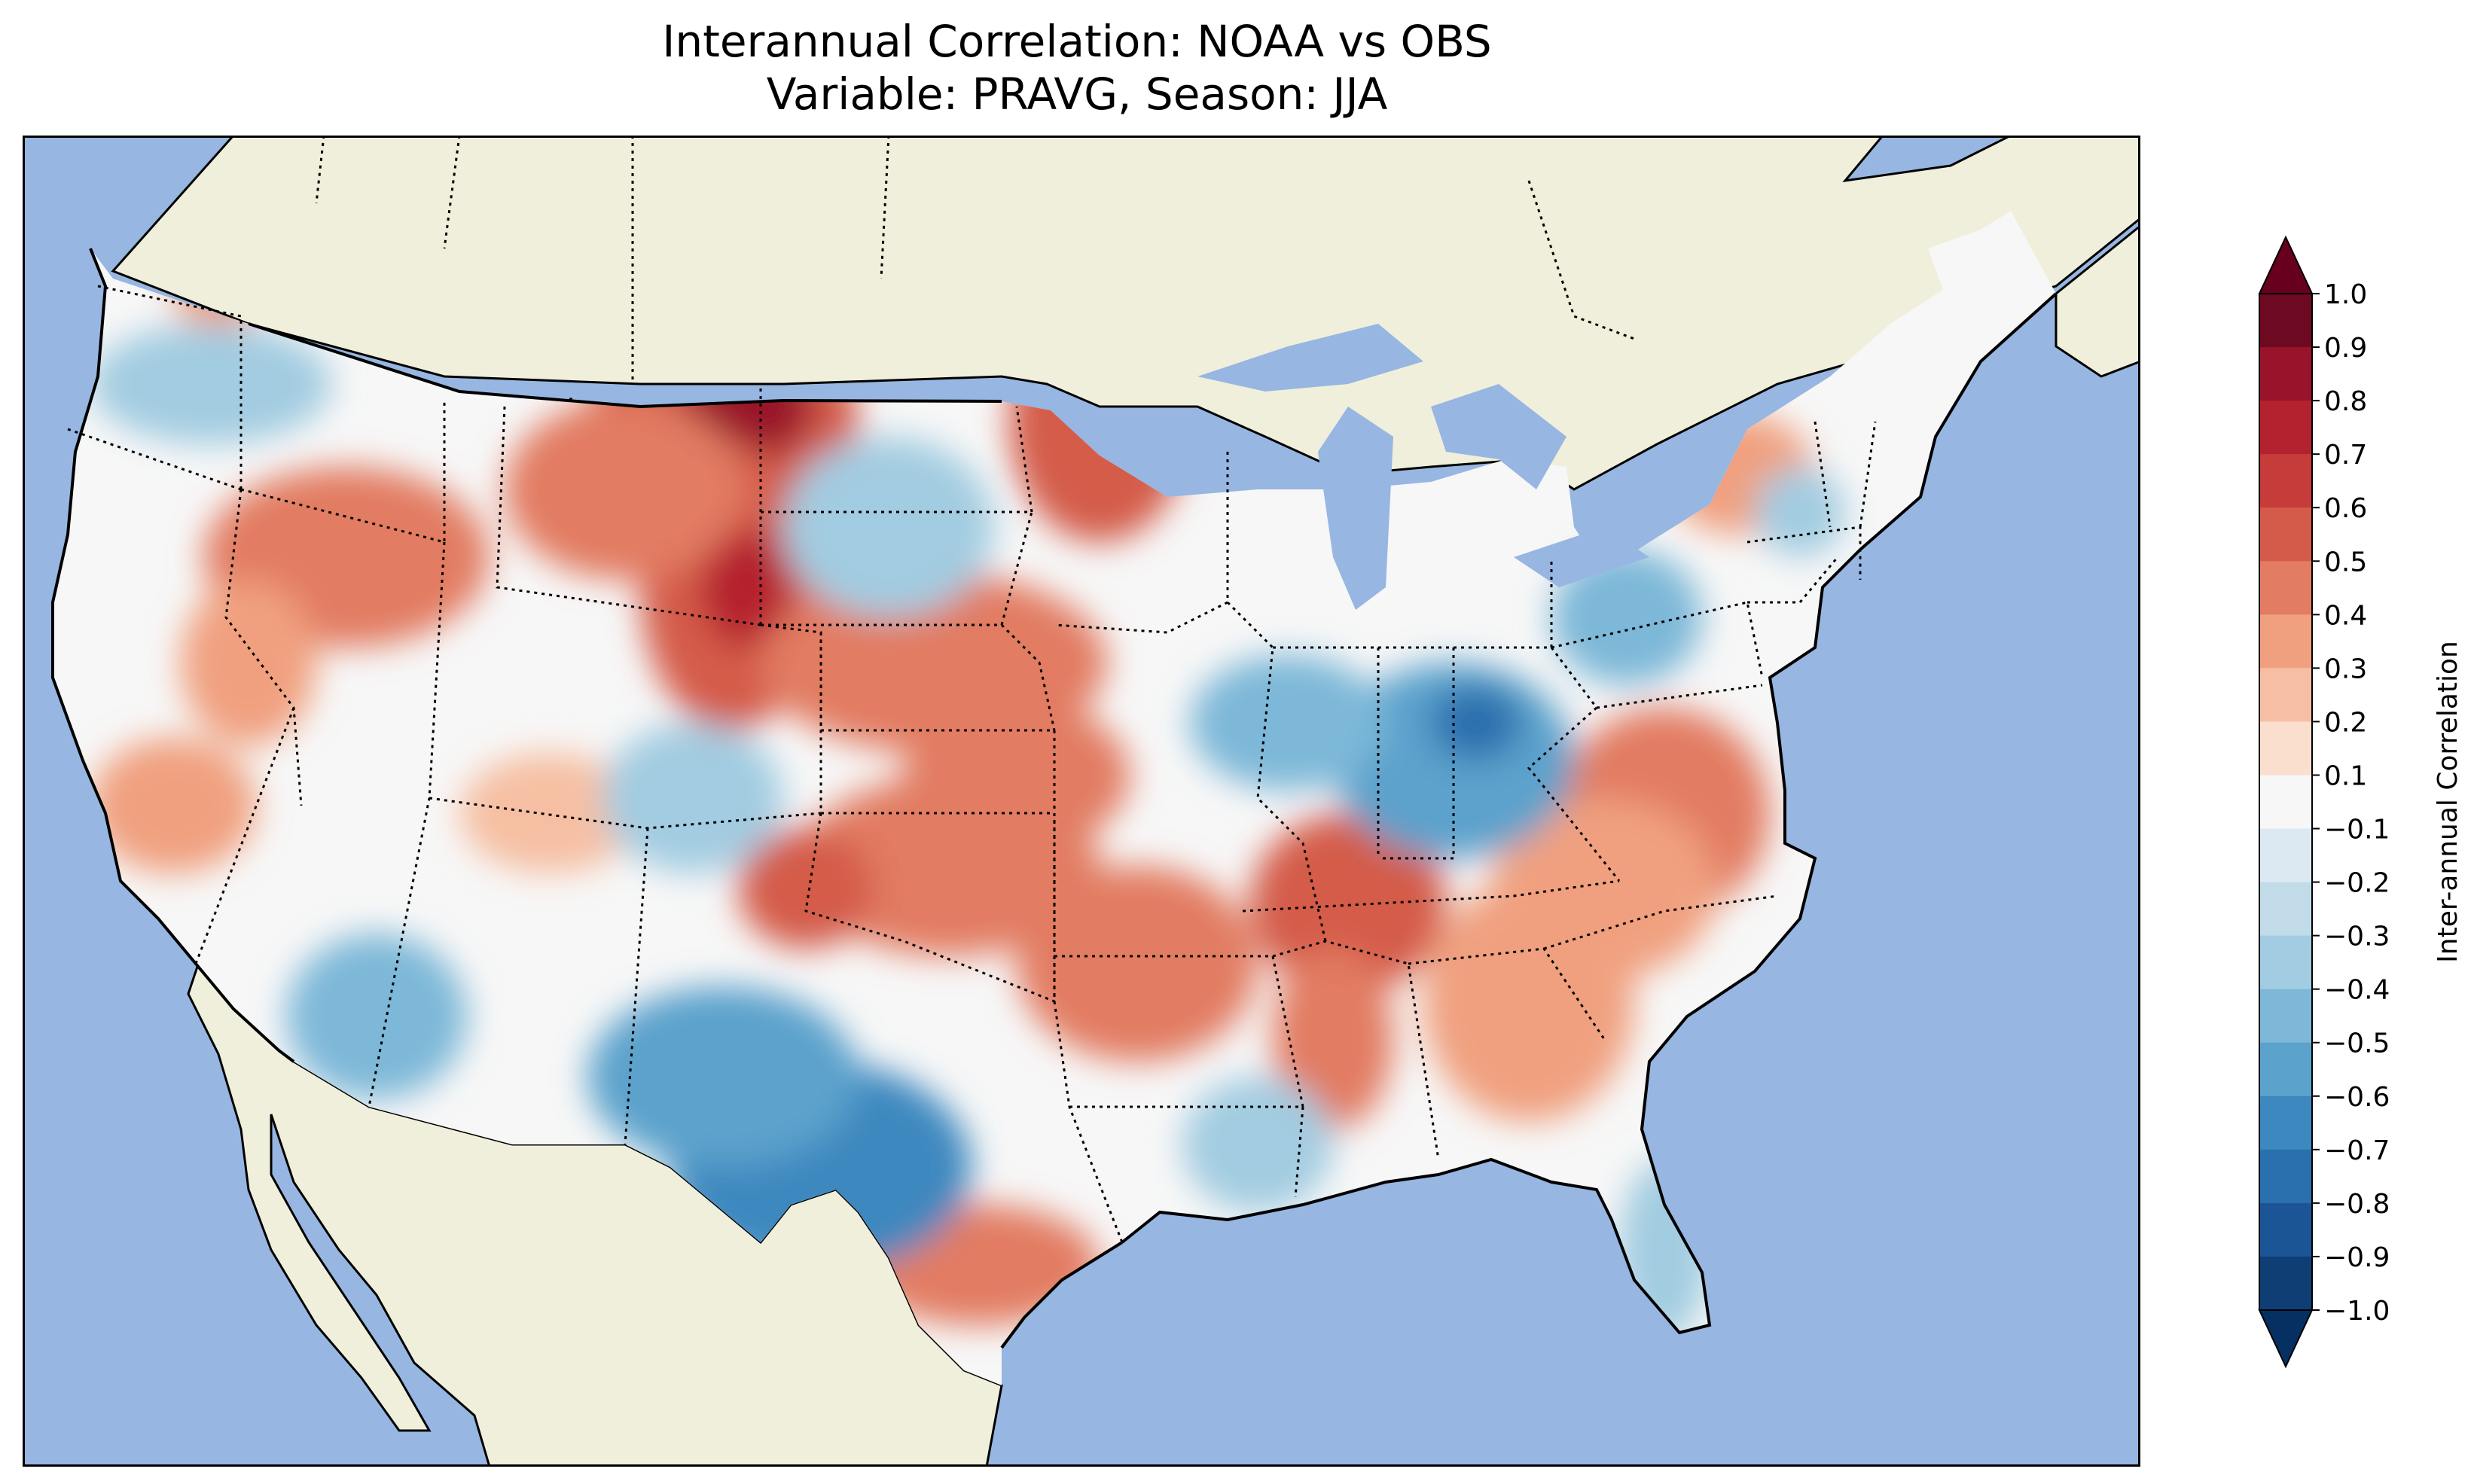  What do you see at coordinates (2097, 301) in the screenshot?
I see `greenland-edge-land` at bounding box center [2097, 301].